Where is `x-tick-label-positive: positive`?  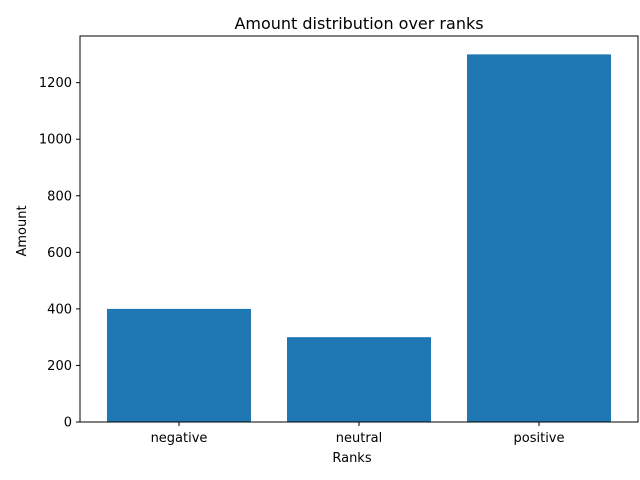 x-tick-label-positive: positive is located at coordinates (539, 438).